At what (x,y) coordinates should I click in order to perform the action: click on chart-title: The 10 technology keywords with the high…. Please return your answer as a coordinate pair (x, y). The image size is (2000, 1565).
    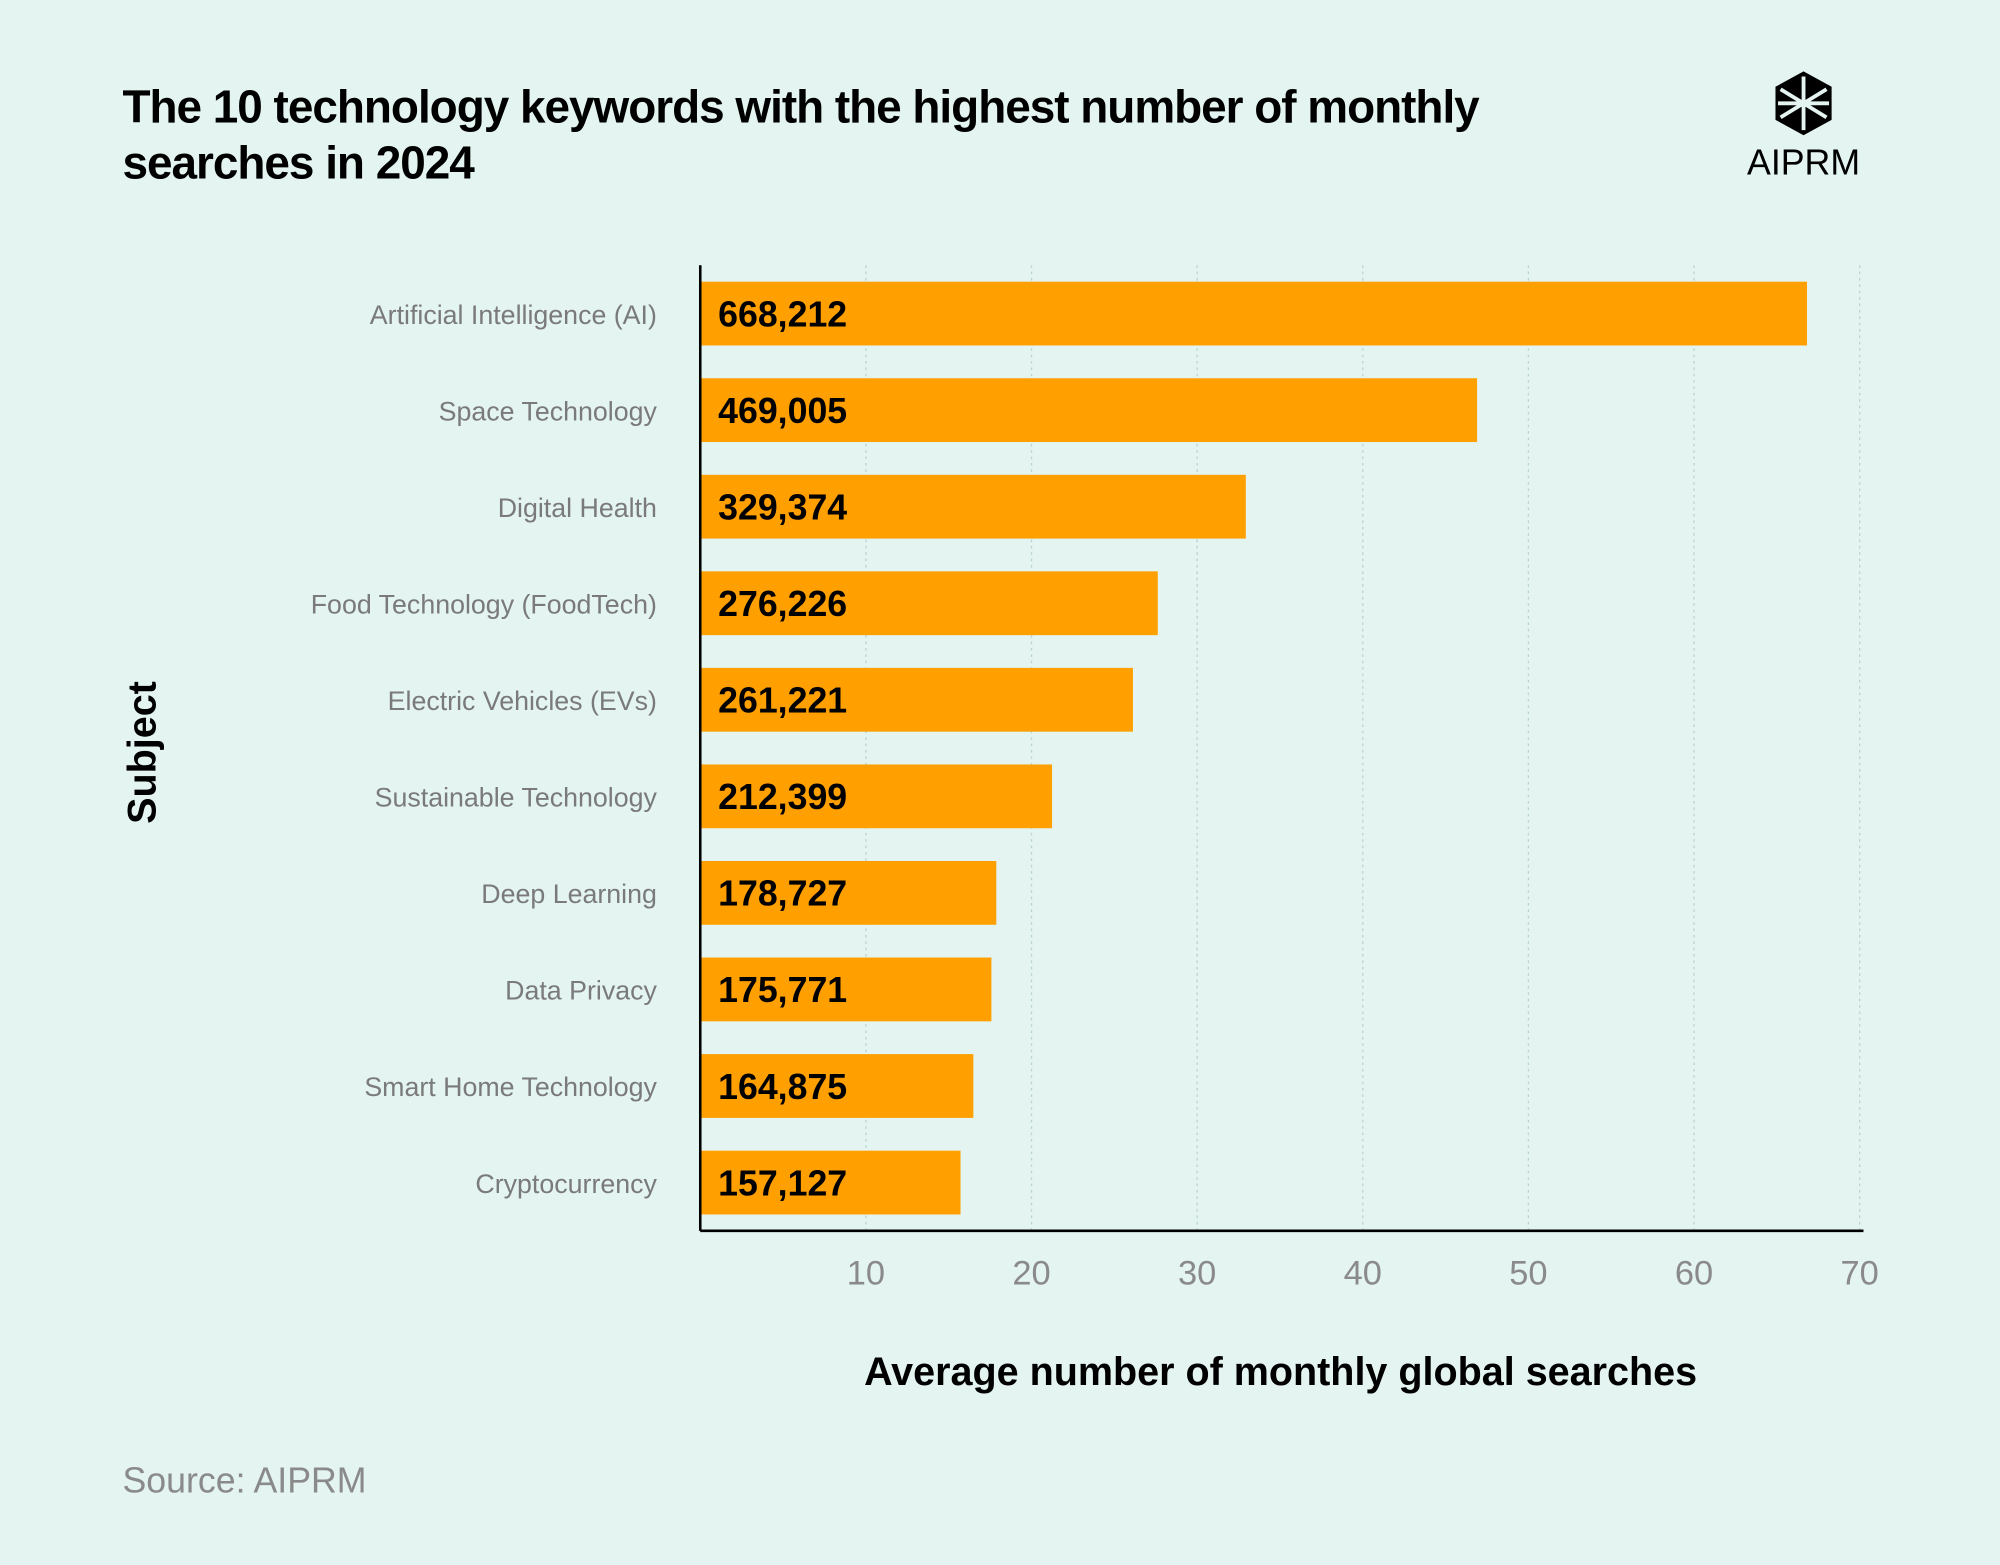
    Looking at the image, I should click on (800, 134).